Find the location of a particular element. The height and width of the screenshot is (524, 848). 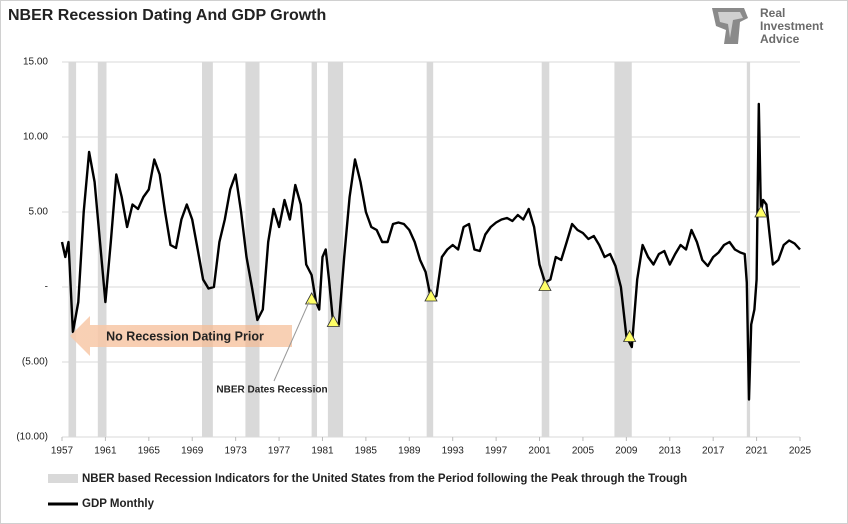

x-tick-label: 1989 is located at coordinates (409, 451).